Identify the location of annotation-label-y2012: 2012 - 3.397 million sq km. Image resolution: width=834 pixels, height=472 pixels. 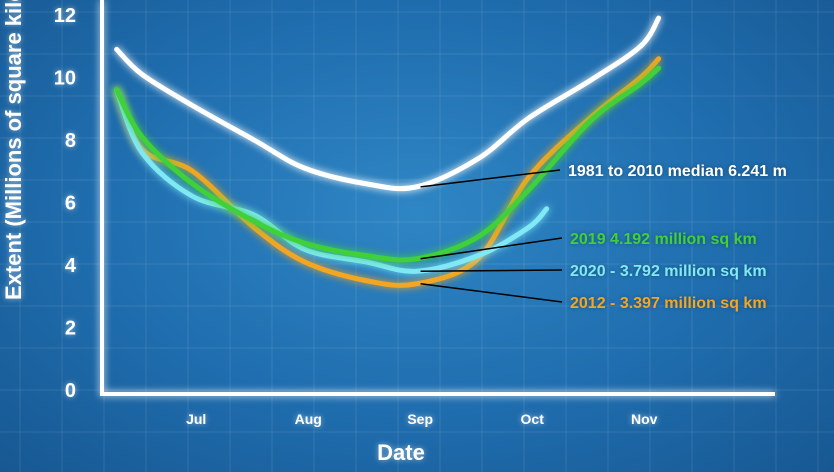
(668, 303).